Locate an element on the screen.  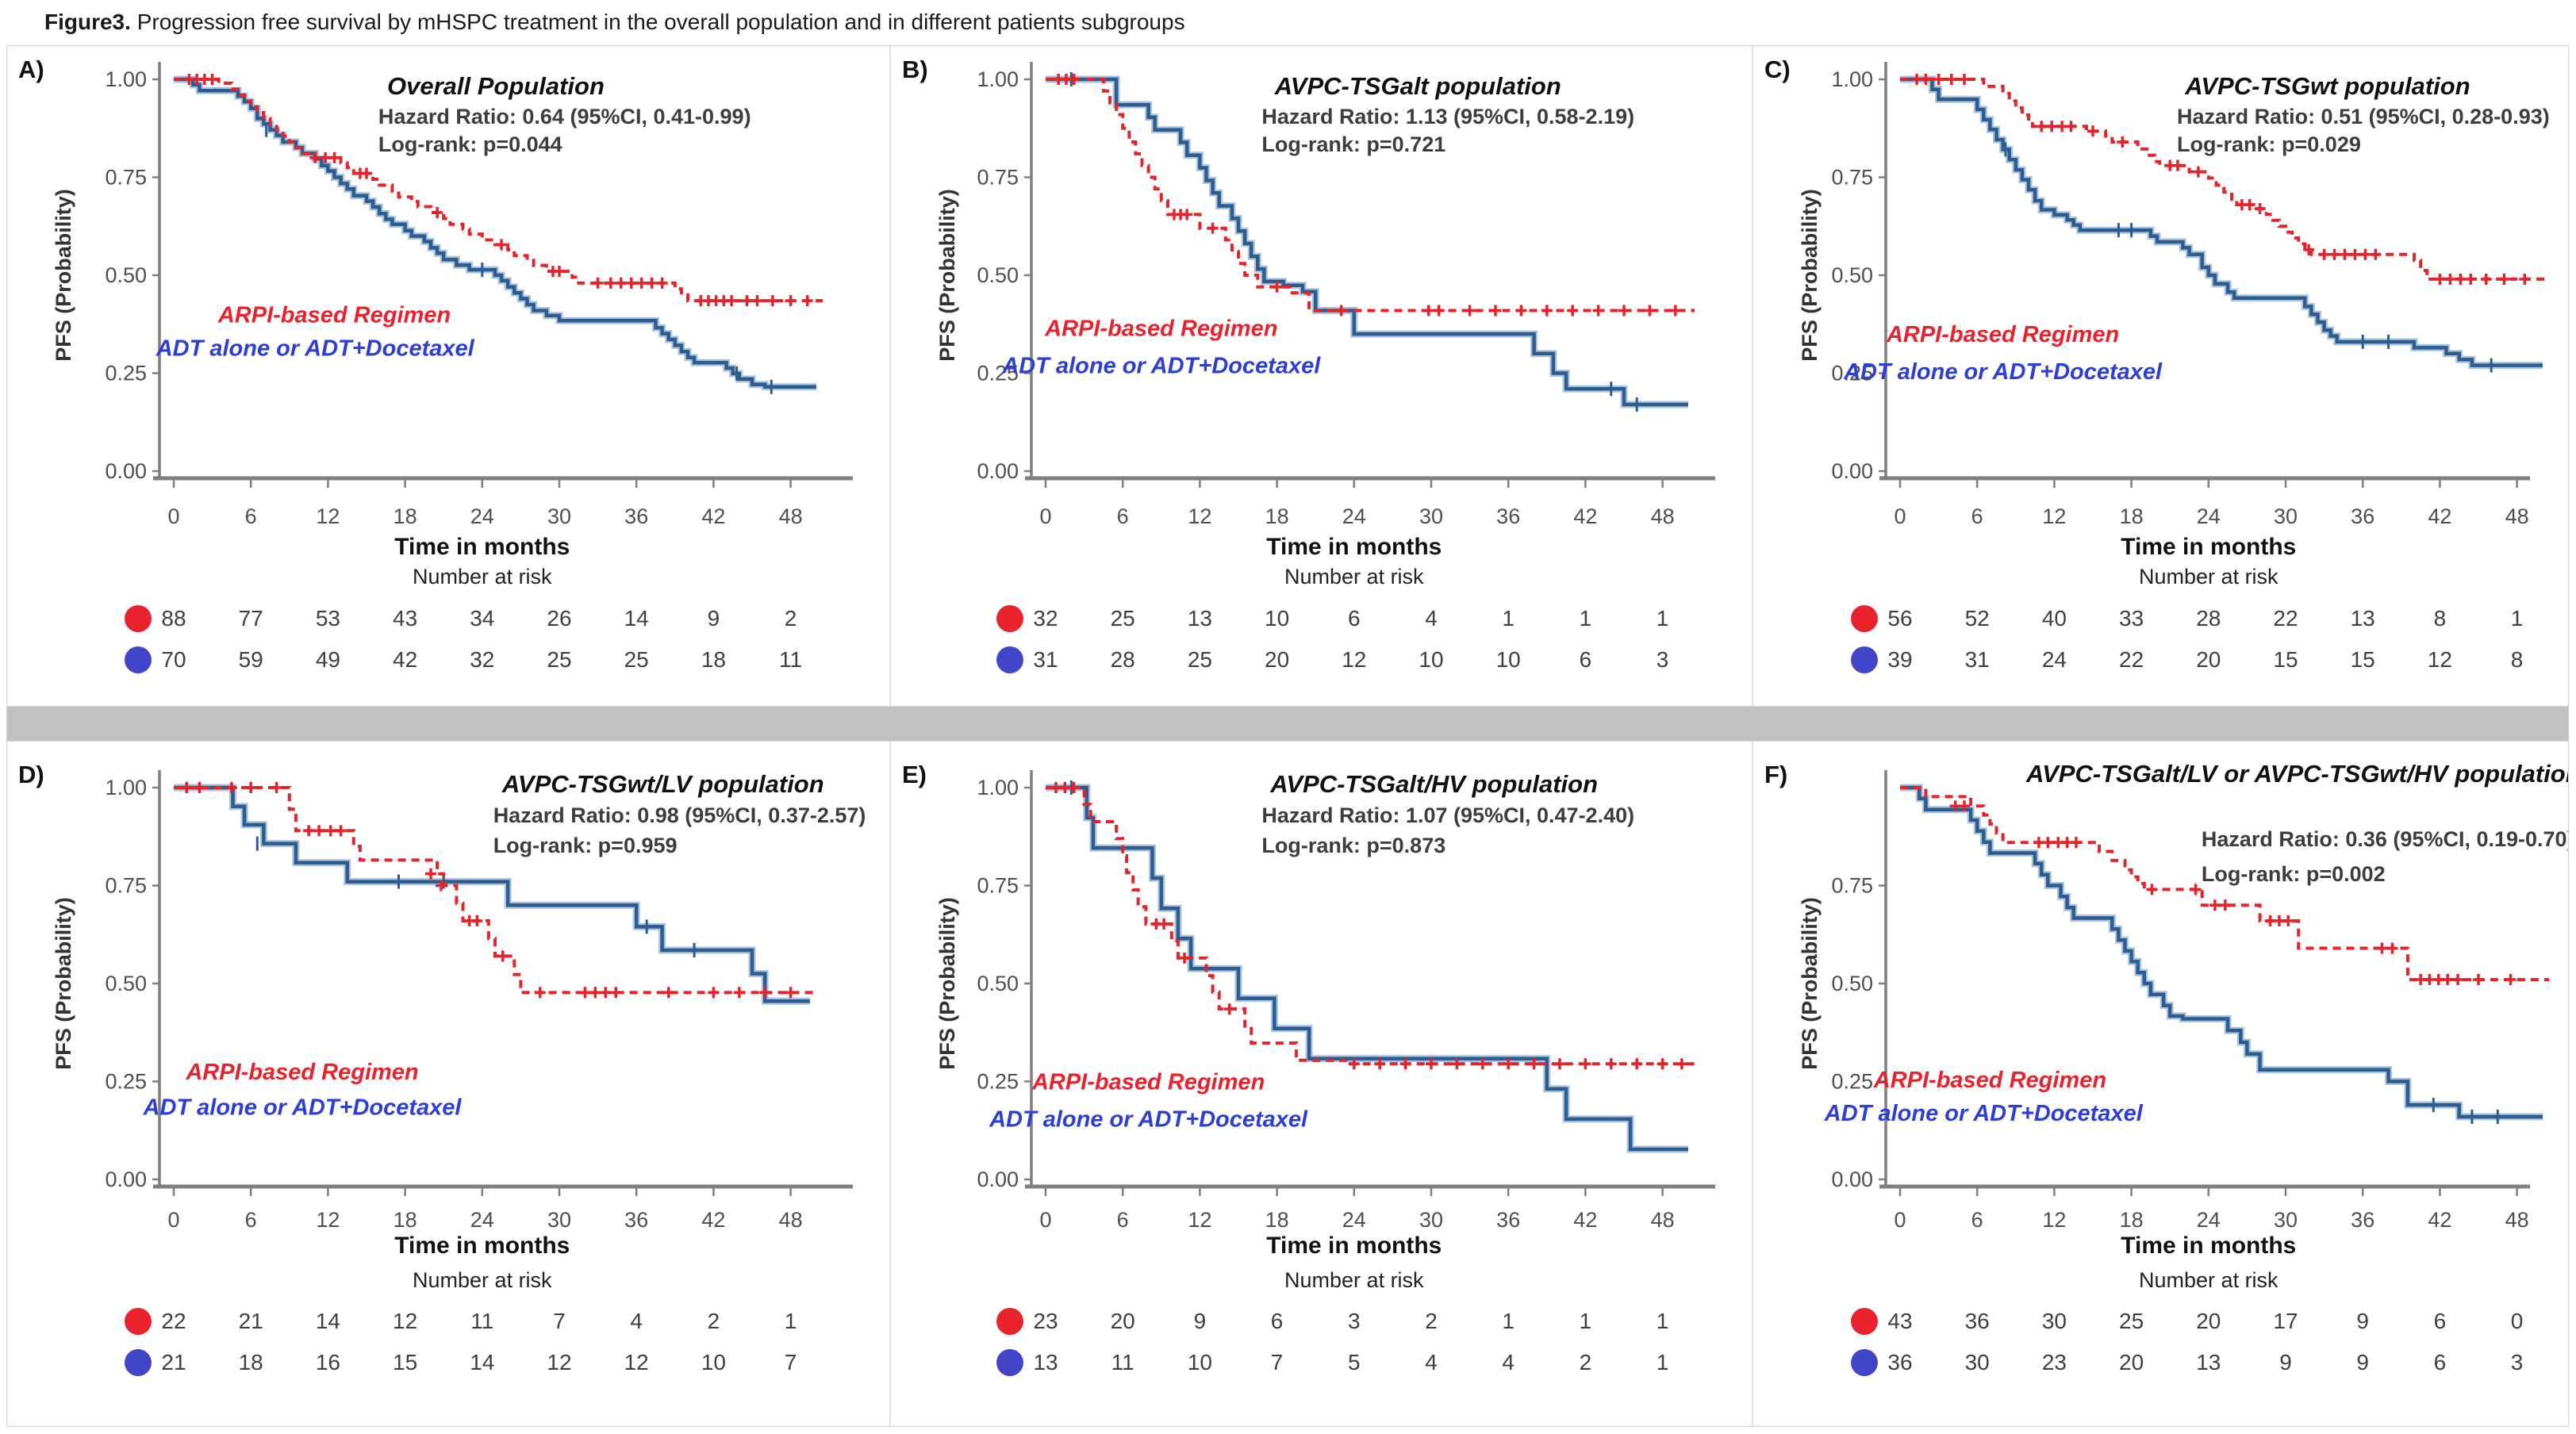
adt-risk-count: 3 is located at coordinates (1663, 659).